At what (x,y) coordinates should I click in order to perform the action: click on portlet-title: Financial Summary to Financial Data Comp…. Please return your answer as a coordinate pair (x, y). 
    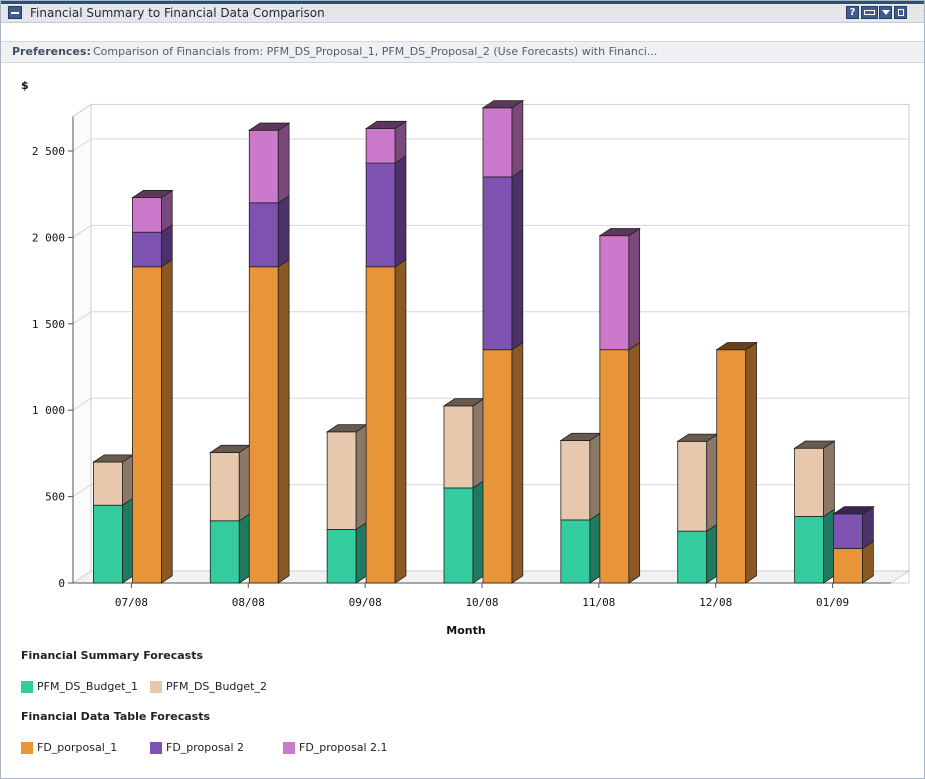
    Looking at the image, I should click on (177, 13).